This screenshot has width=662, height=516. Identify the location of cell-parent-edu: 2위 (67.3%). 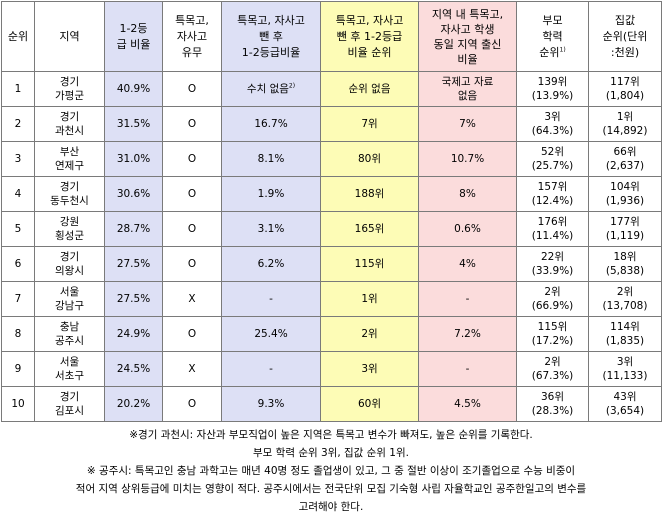
(552, 369).